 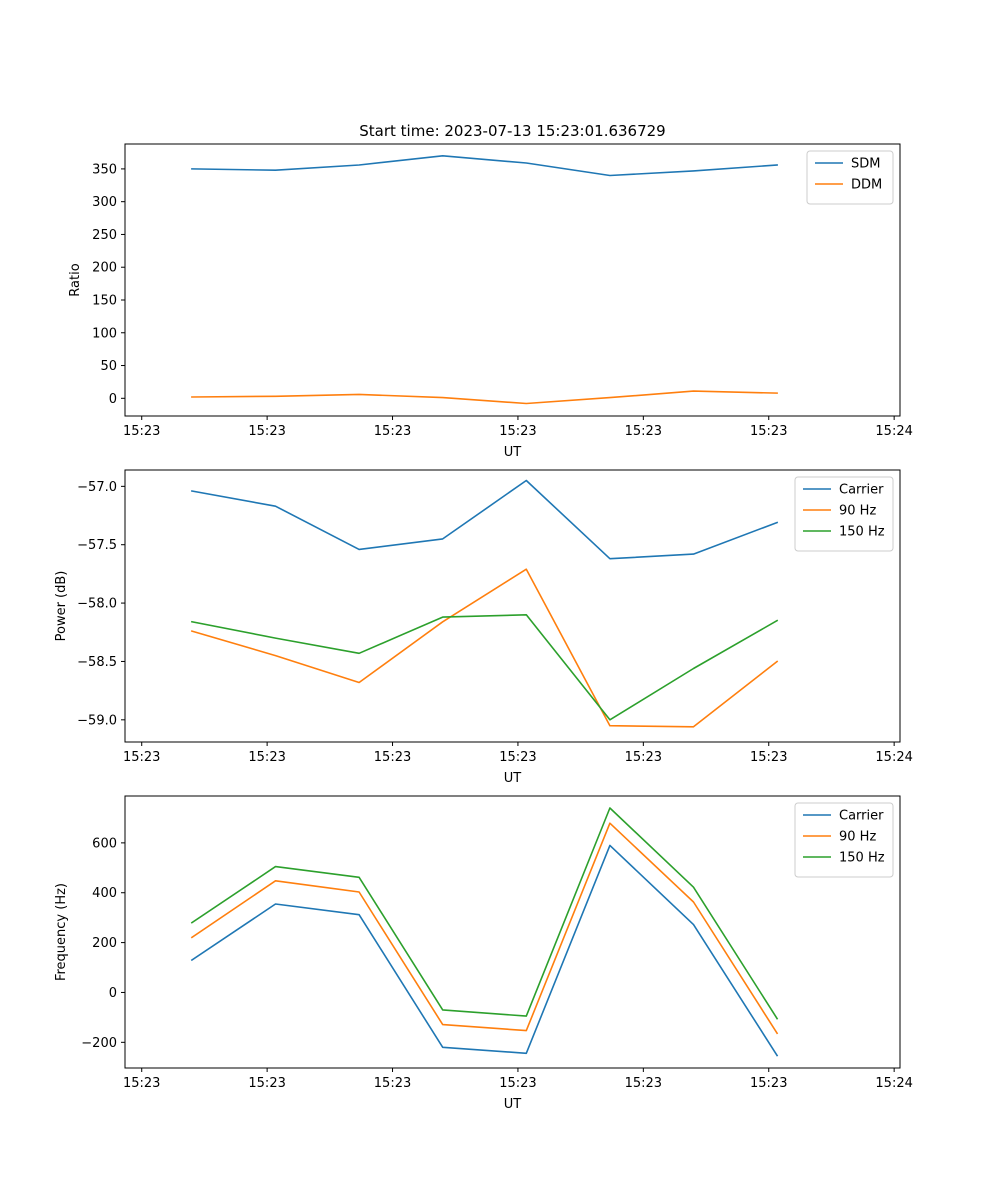 I want to click on y-tick-label: −57.5, so click(x=97, y=545).